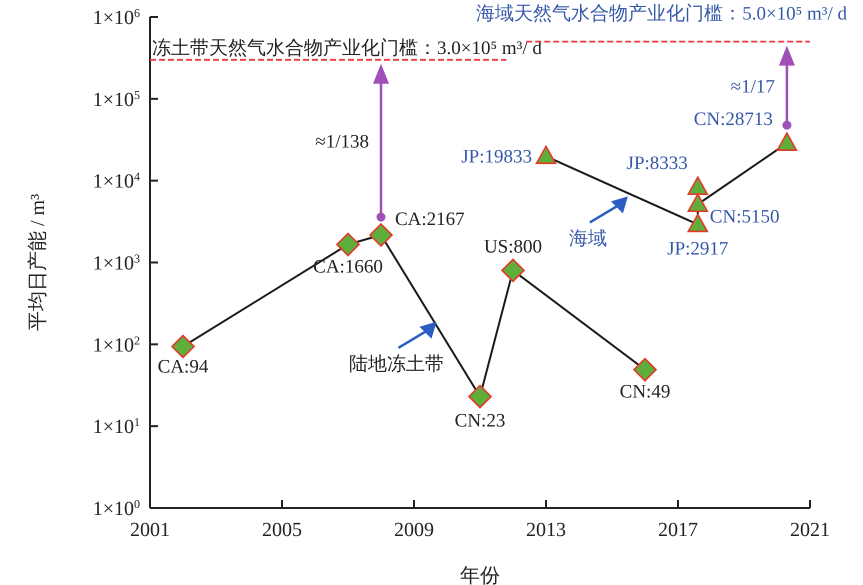 This screenshot has width=863, height=585. What do you see at coordinates (745, 217) in the screenshot?
I see `data-label: CN:5150` at bounding box center [745, 217].